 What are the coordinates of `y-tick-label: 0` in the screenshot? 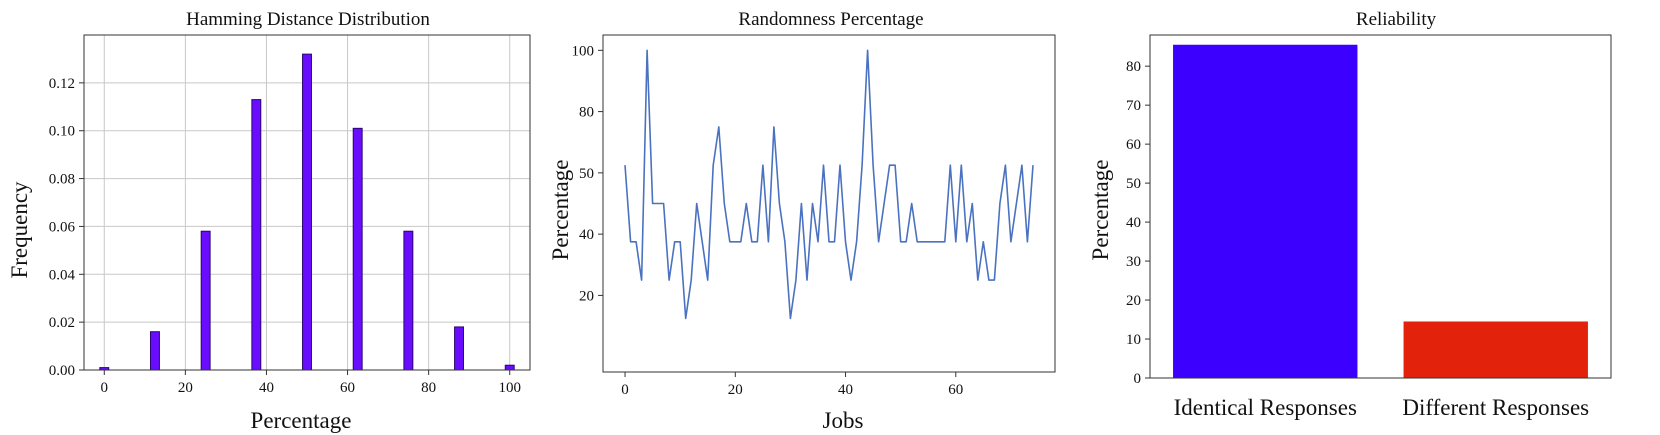 It's located at (1138, 379).